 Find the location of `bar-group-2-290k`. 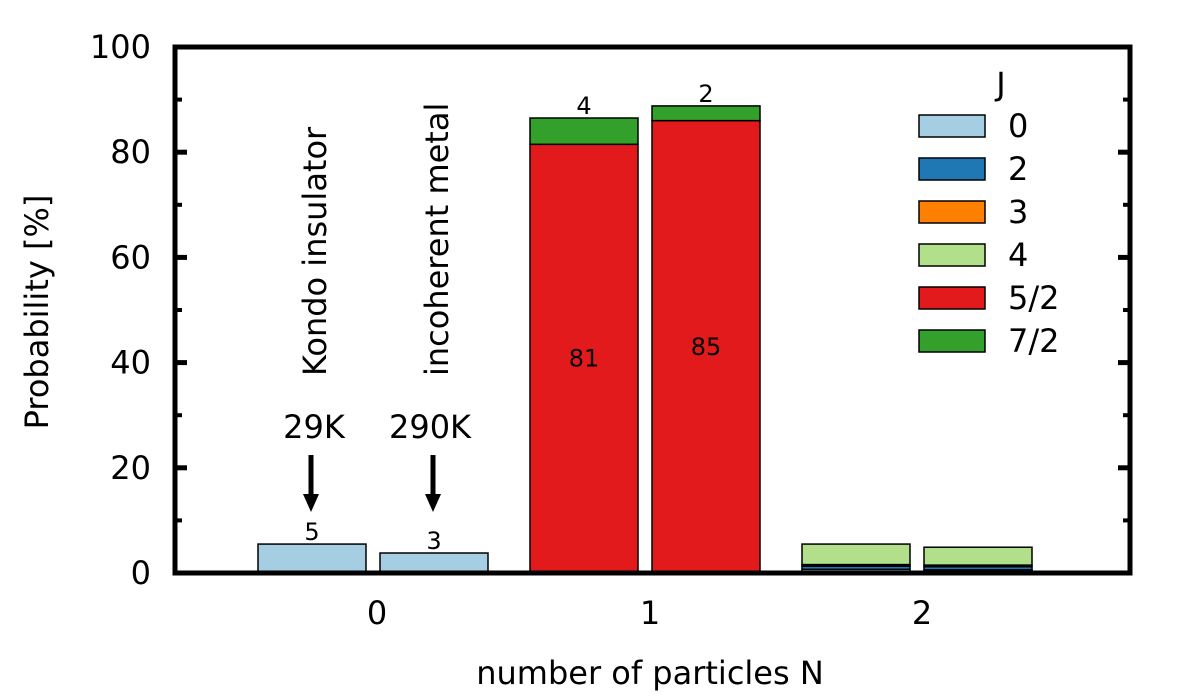

bar-group-2-290k is located at coordinates (978, 560).